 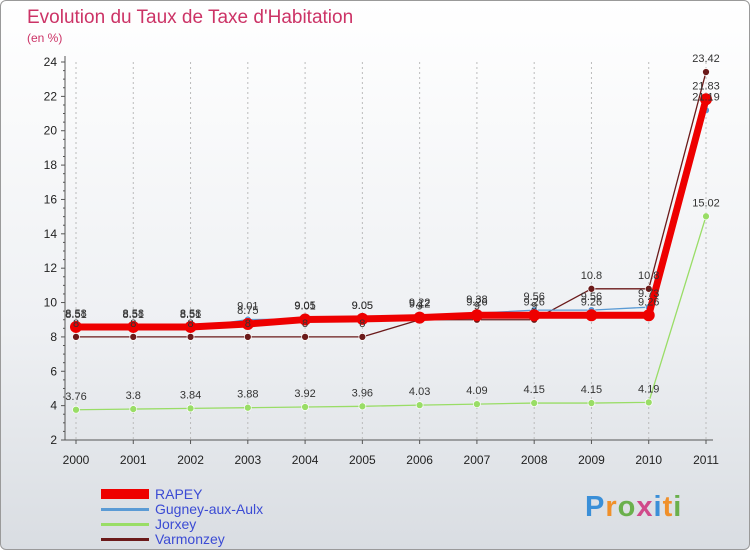 What do you see at coordinates (476, 391) in the screenshot?
I see `data-label: 4.09` at bounding box center [476, 391].